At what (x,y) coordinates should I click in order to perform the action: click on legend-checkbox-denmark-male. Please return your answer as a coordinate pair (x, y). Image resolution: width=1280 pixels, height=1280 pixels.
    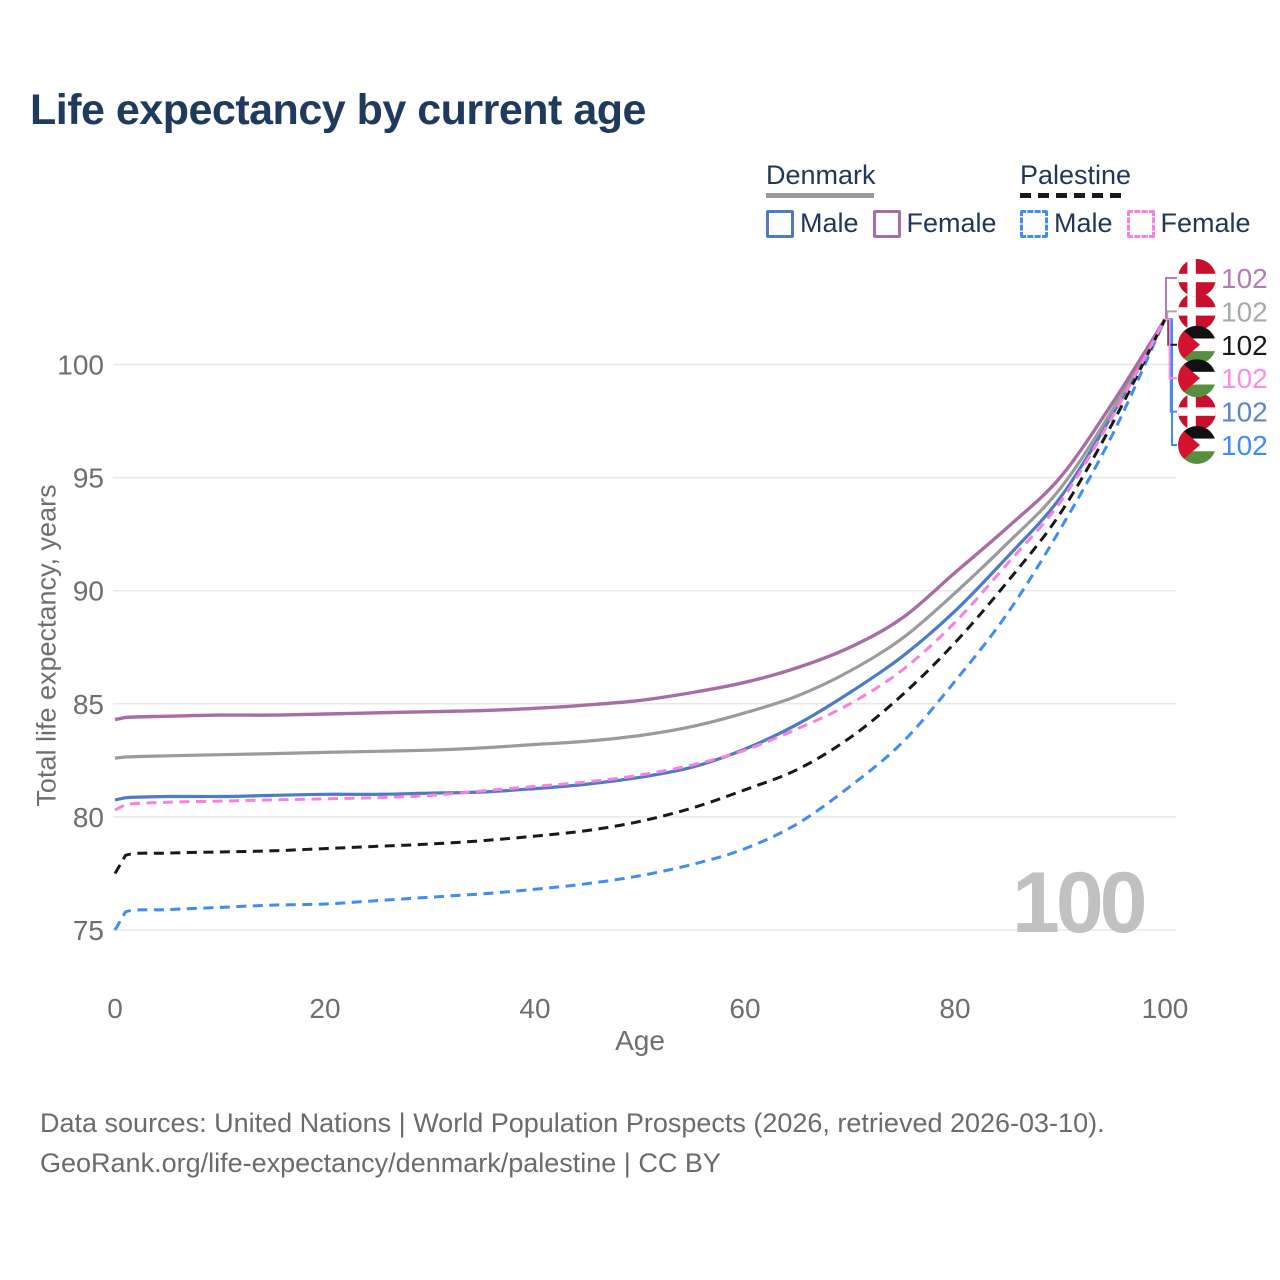
    Looking at the image, I should click on (780, 223).